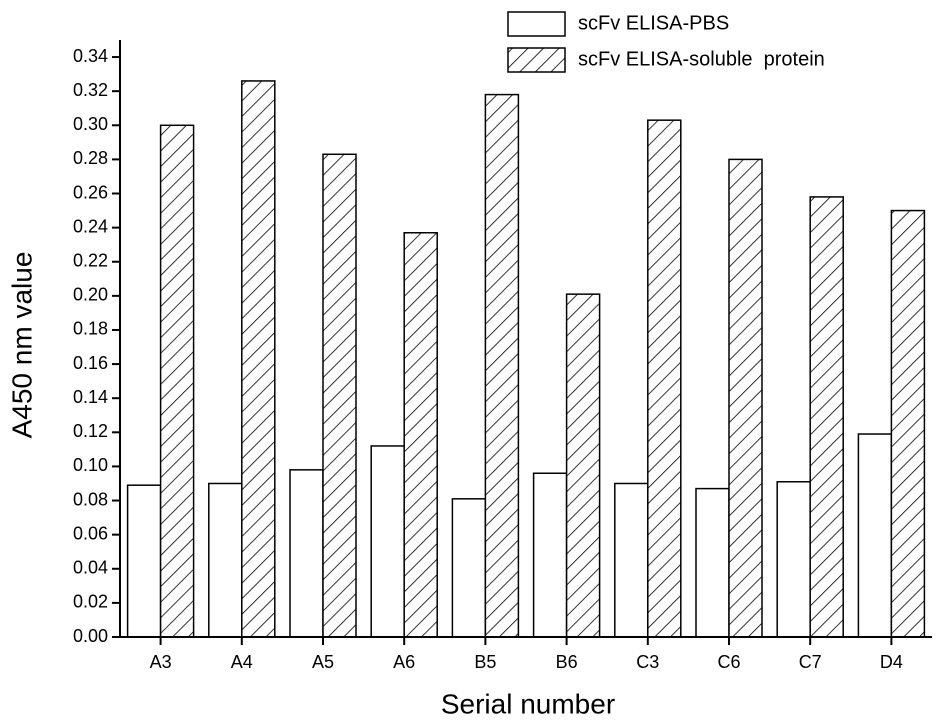 Image resolution: width=945 pixels, height=728 pixels. I want to click on y-tick-label: 0.14, so click(90, 397).